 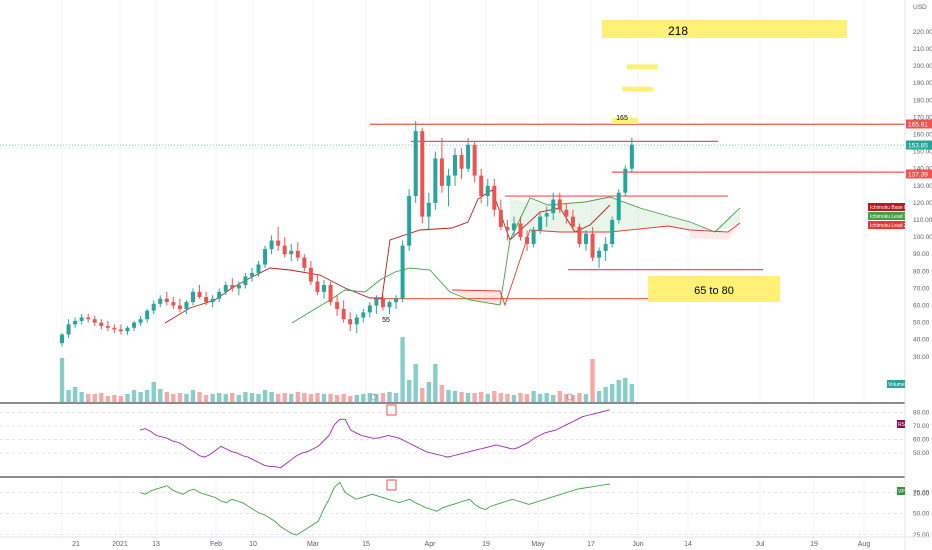 I want to click on price-tick: 120.00, so click(x=922, y=203).